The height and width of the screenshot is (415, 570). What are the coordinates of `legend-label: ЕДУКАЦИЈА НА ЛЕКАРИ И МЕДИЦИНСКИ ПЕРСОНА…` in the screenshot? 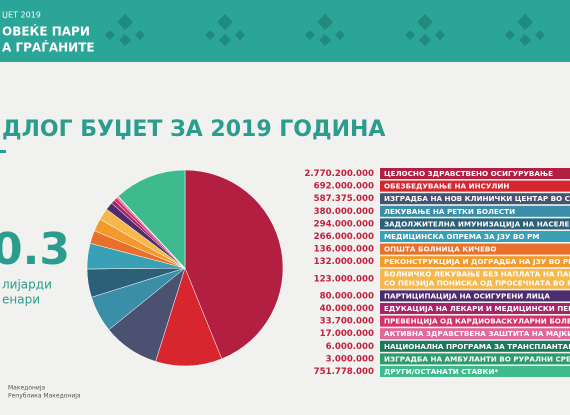 It's located at (477, 308).